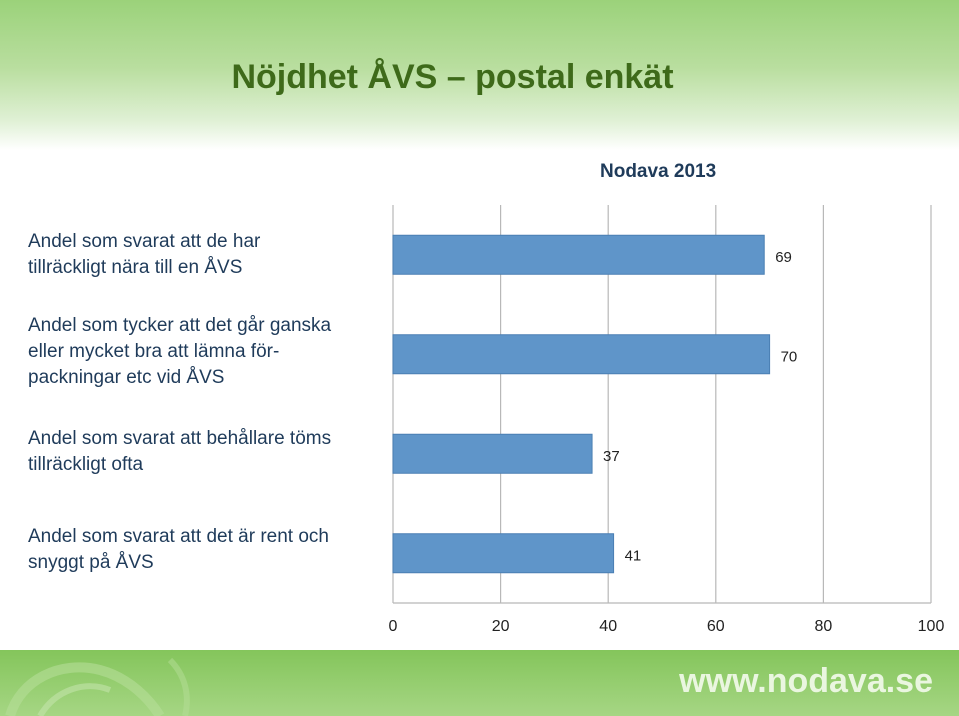 Image resolution: width=959 pixels, height=716 pixels. Describe the element at coordinates (97, 686) in the screenshot. I see `footer-leaf-decoration` at that location.